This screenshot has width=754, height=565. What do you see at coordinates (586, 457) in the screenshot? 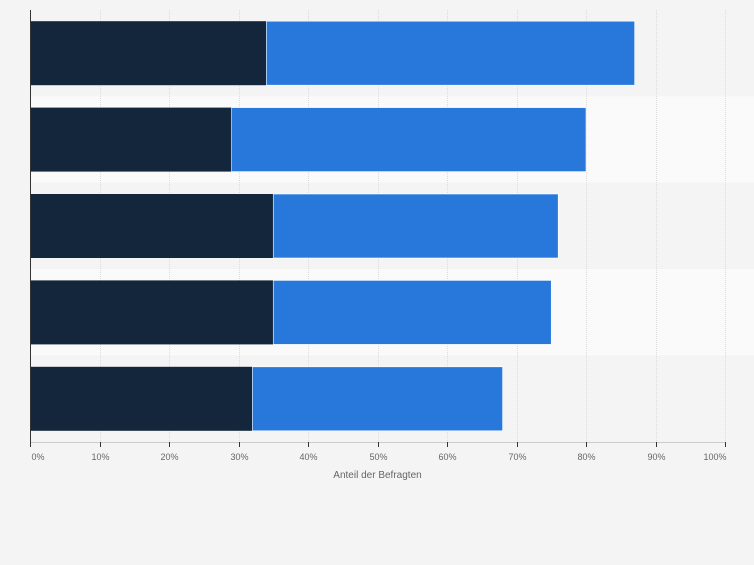
I see `x-tick-label: 80%` at bounding box center [586, 457].